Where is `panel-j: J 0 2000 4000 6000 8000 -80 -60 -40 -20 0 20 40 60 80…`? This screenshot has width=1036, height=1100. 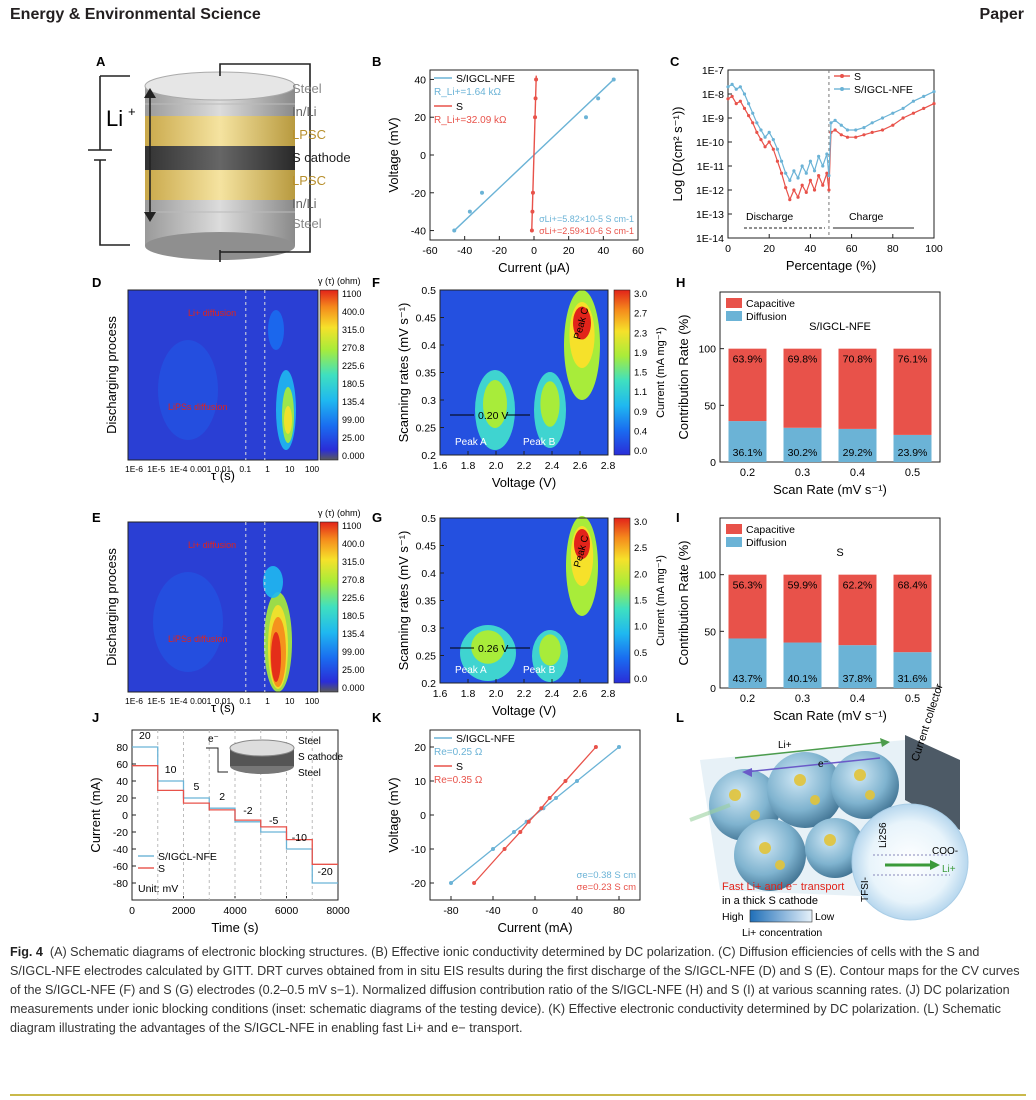 panel-j: J 0 2000 4000 6000 8000 -80 -60 -40 -20 0 20 40 60 80… is located at coordinates (219, 822).